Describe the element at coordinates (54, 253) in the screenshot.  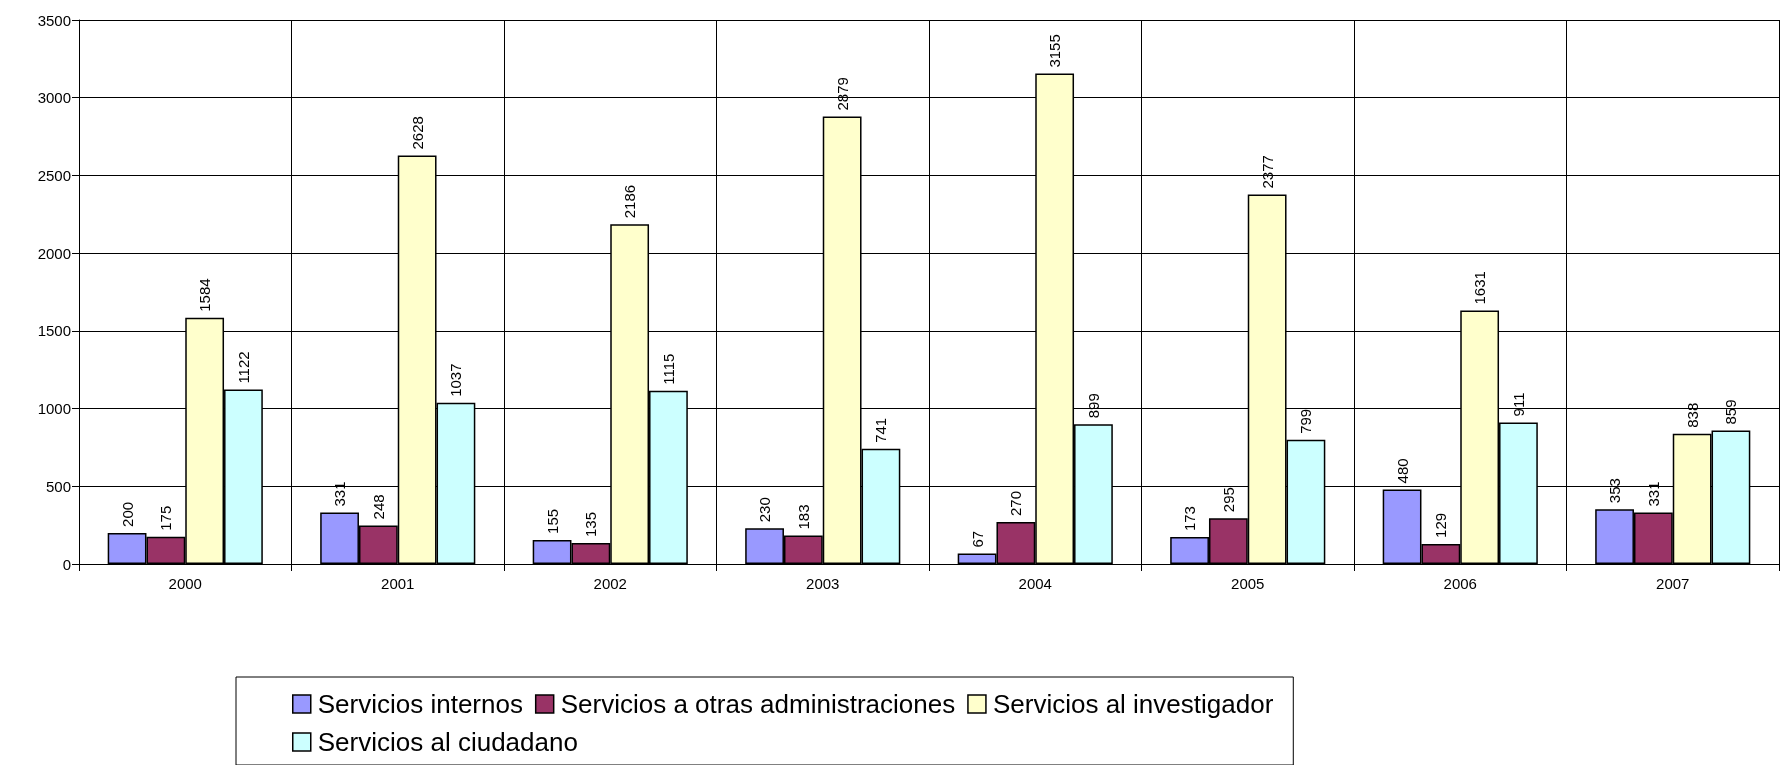
I see `y-tick-label: 2000` at that location.